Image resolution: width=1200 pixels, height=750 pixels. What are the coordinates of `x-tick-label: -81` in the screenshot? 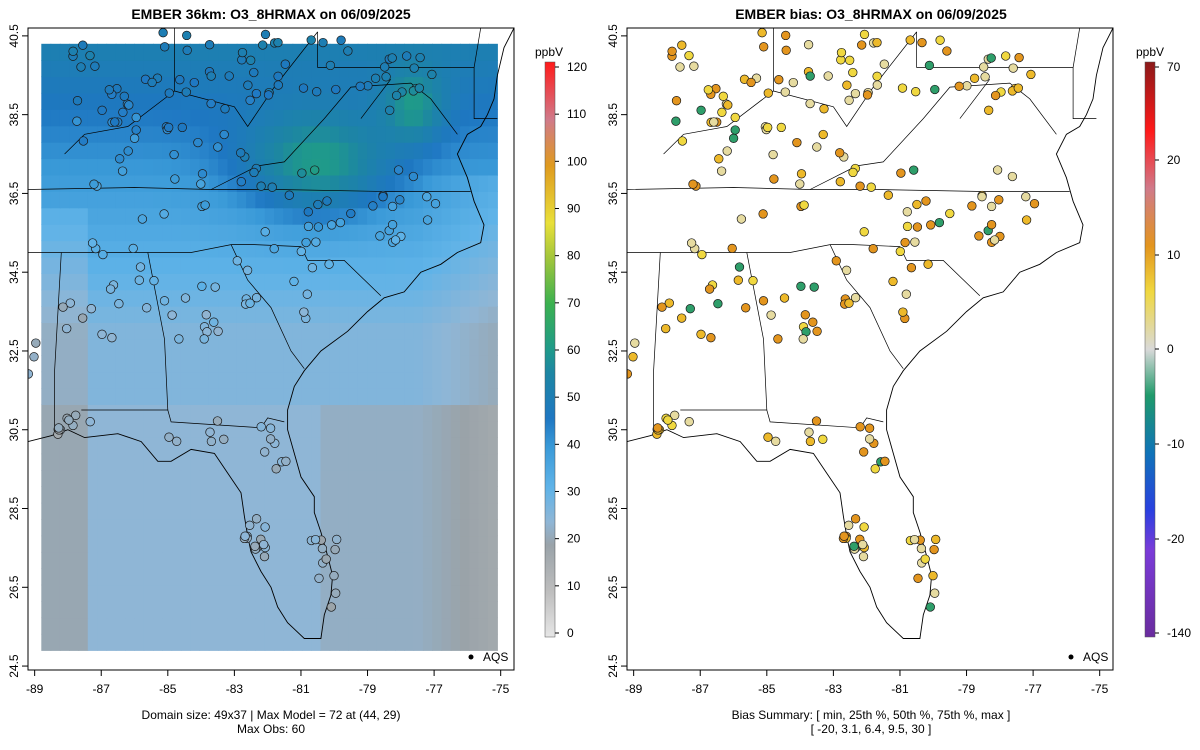 It's located at (900, 689).